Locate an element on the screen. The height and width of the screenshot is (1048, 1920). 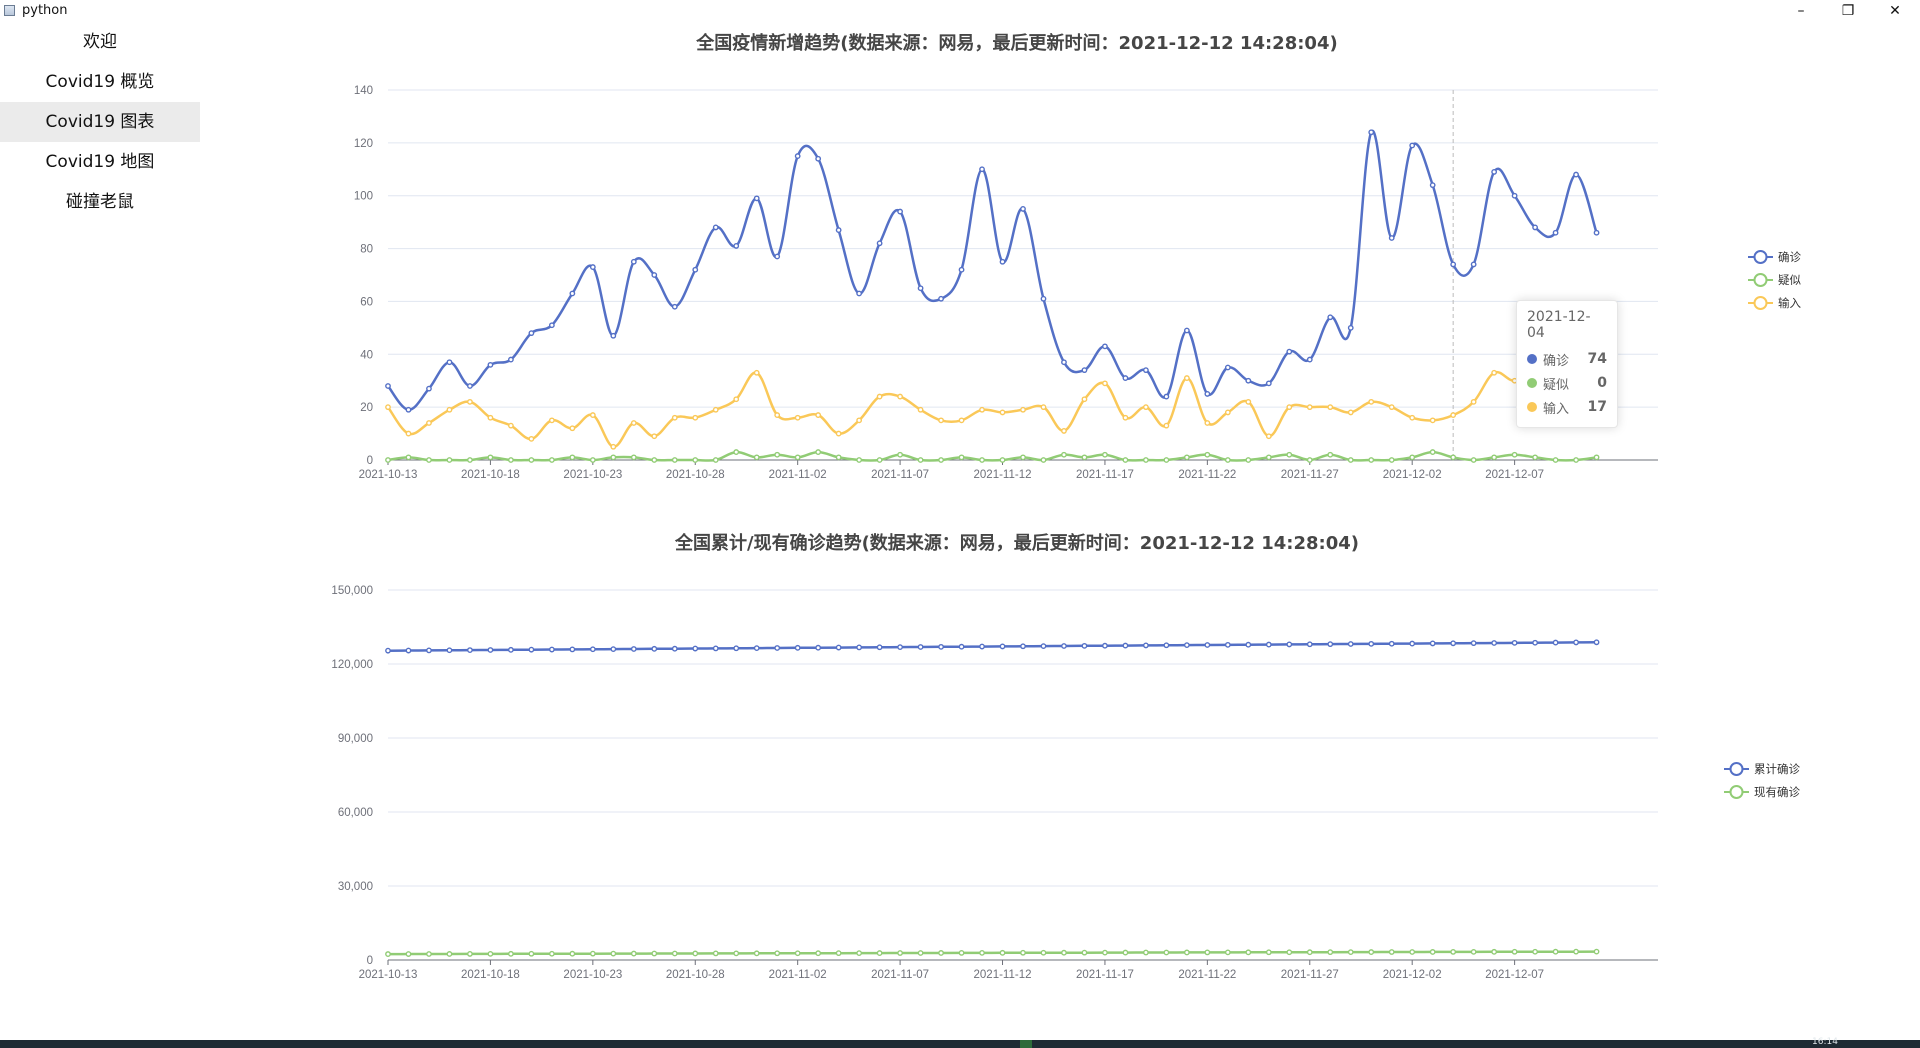
taskbar-active-app is located at coordinates (1026, 1044).